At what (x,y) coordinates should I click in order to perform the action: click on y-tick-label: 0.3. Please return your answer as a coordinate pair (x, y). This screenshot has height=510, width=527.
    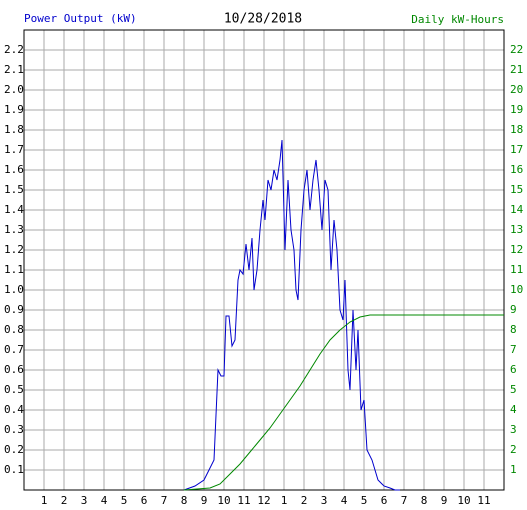
    Looking at the image, I should click on (14, 429).